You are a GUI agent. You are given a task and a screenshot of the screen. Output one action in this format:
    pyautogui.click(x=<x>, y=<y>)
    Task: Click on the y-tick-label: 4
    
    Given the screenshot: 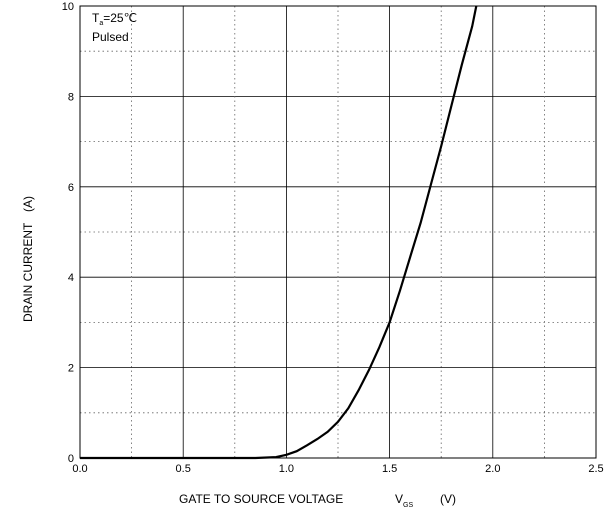 What is the action you would take?
    pyautogui.click(x=71, y=278)
    